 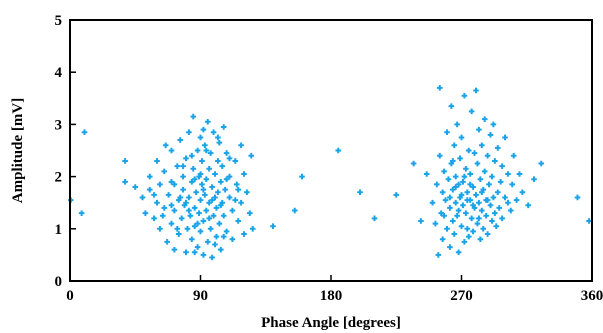 I want to click on x-tick-label: 180, so click(x=331, y=296).